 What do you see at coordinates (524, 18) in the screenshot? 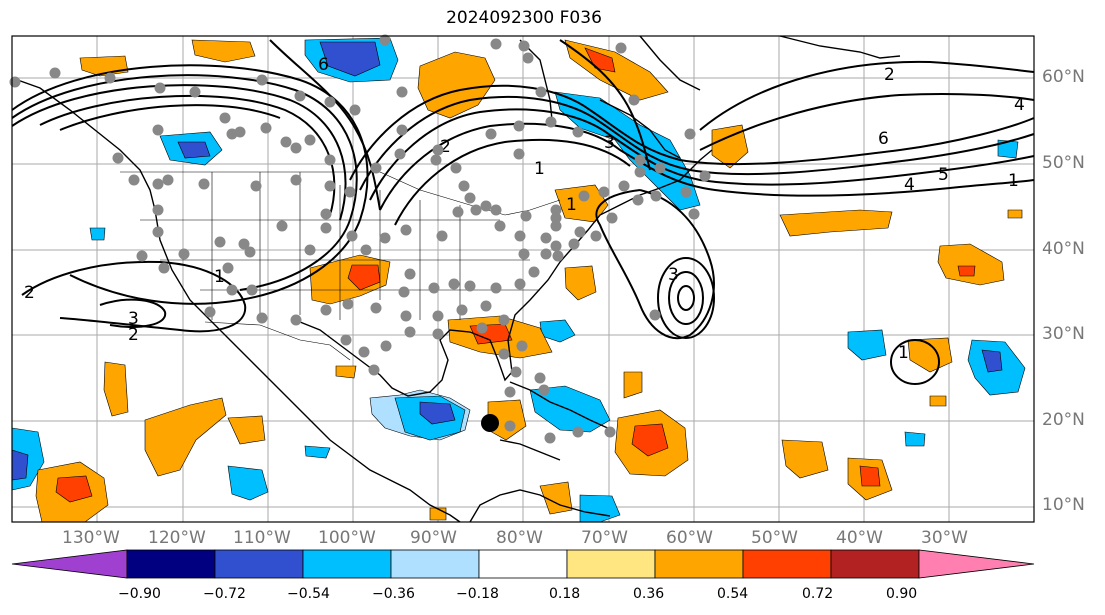
I see `map-title: 2024092300 F036` at bounding box center [524, 18].